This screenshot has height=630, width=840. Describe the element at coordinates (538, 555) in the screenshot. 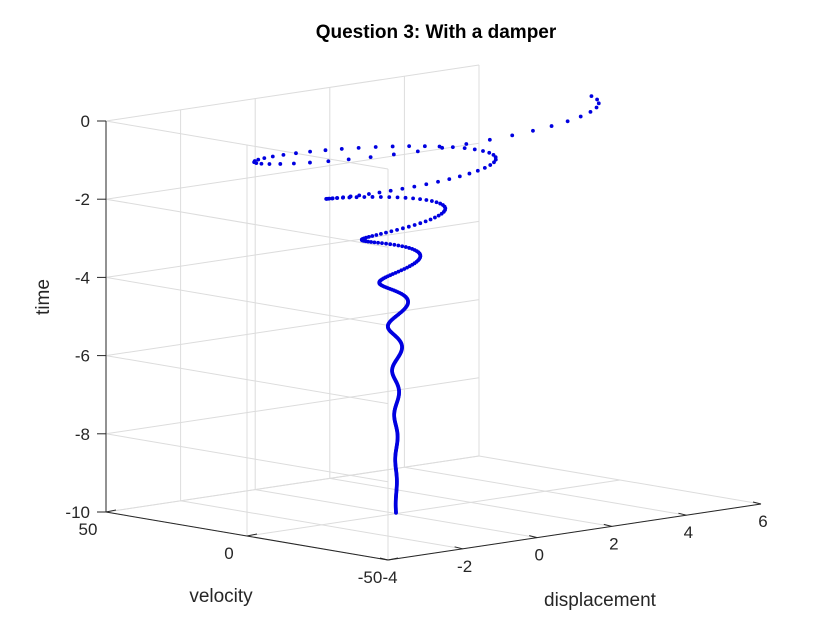

I see `x-tick-label: 0` at that location.